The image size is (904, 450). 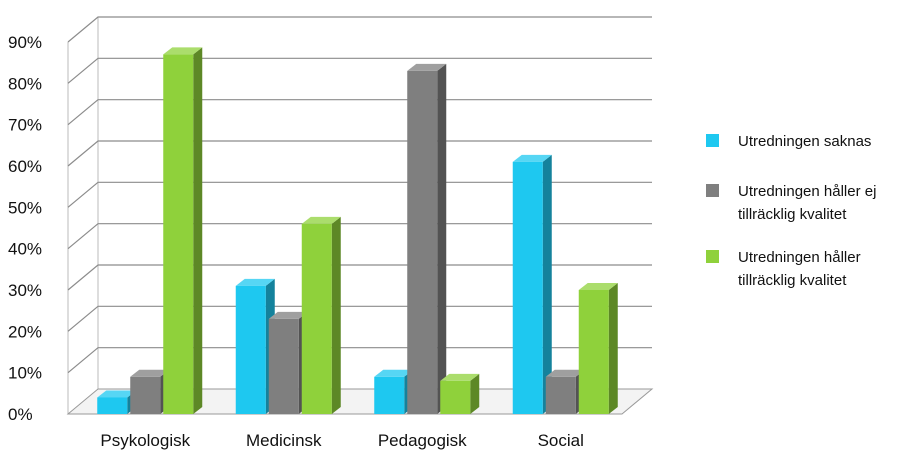 I want to click on x-category-label: Pedagogisk, so click(x=422, y=440).